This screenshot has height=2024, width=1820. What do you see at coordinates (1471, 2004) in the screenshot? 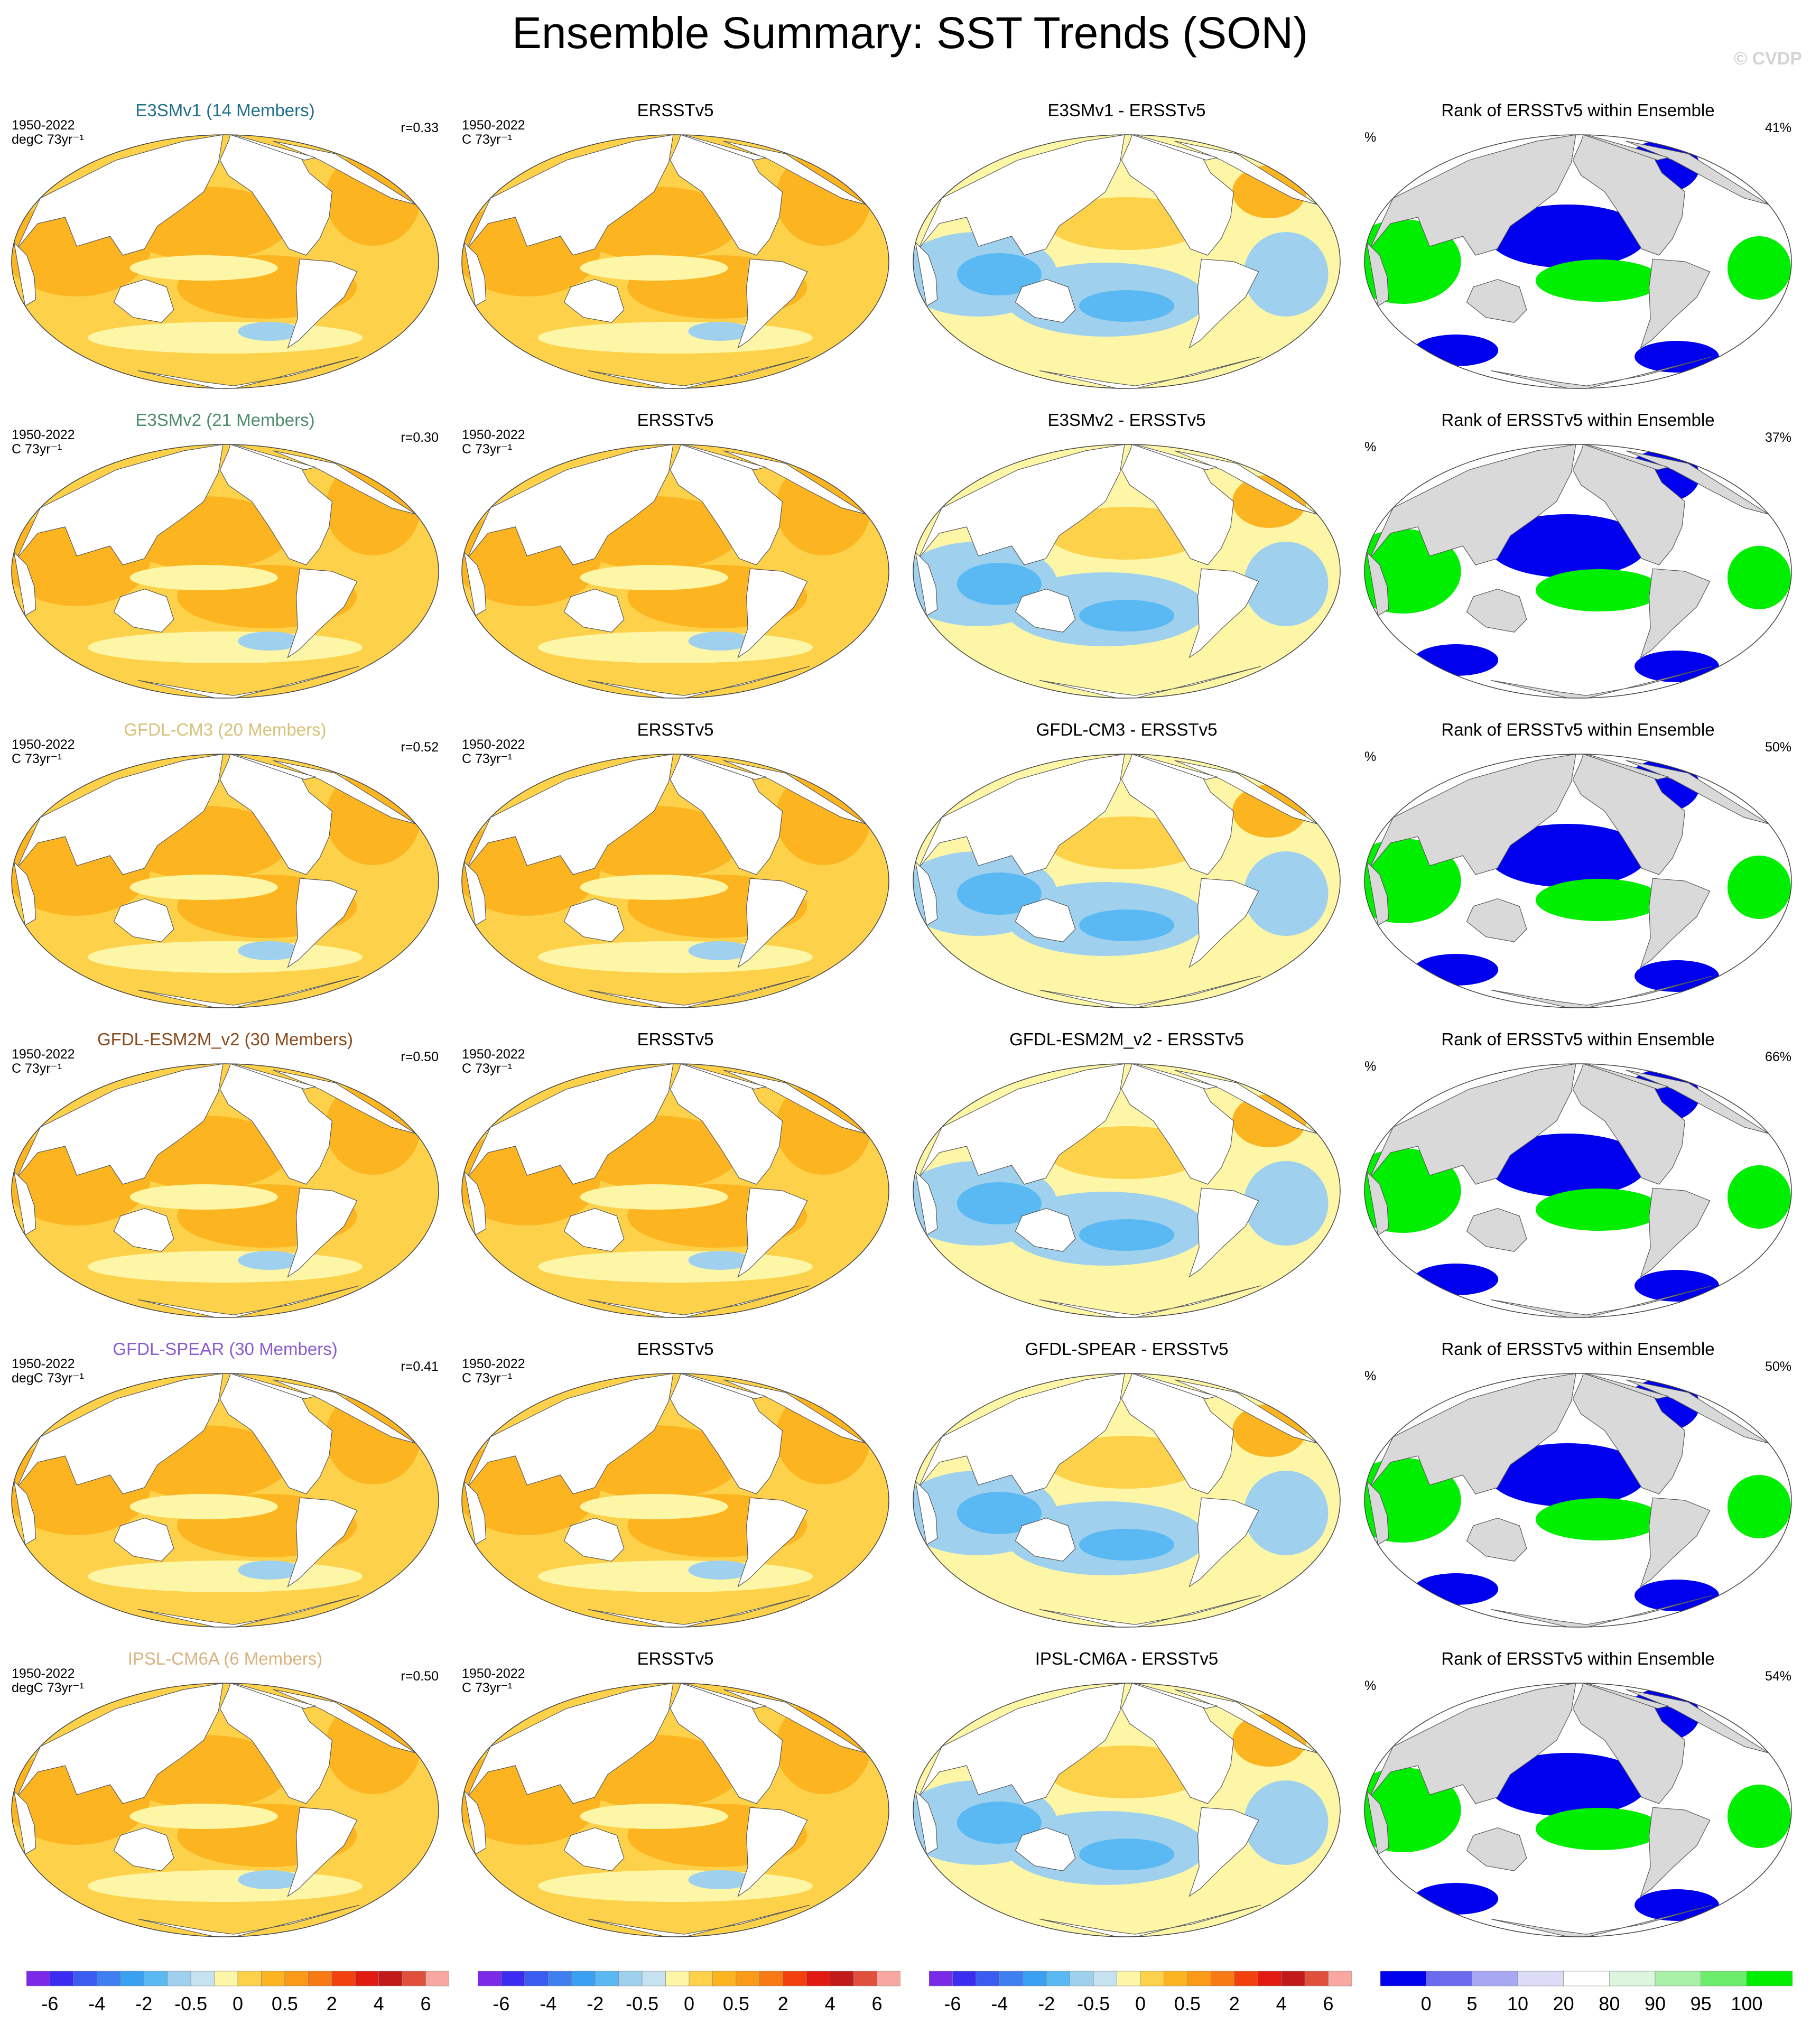
I see `colorbar-tick-label: 5` at bounding box center [1471, 2004].